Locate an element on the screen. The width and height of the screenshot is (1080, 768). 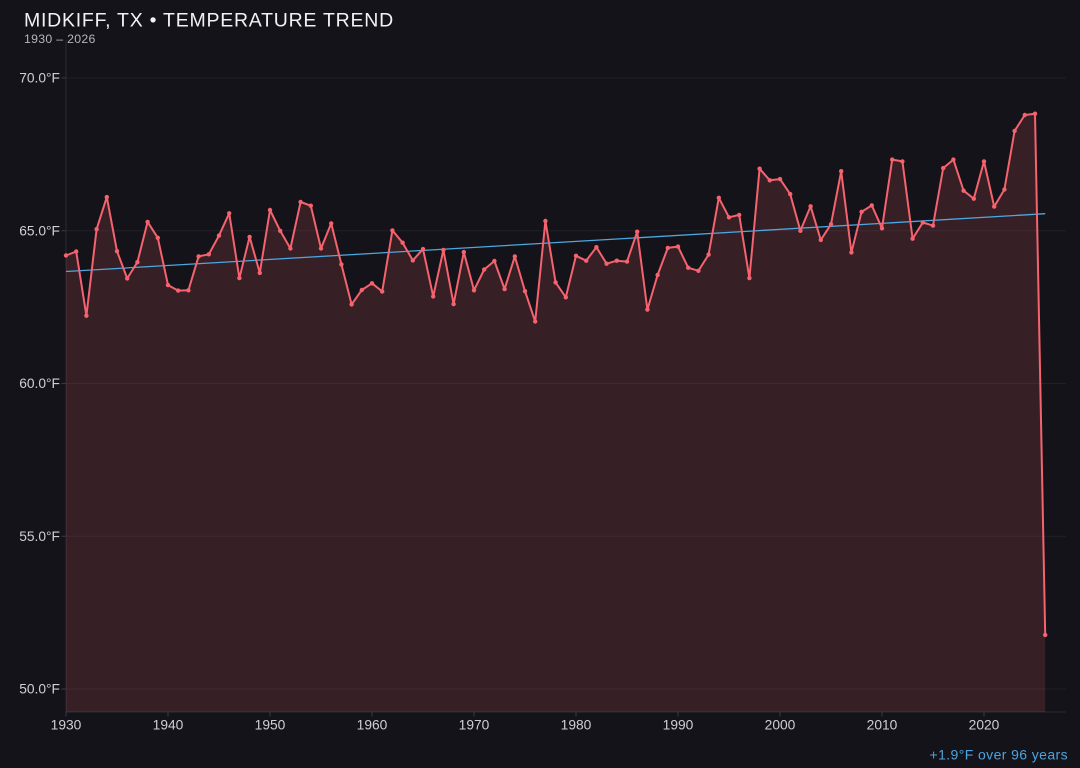
svg-text: 1930 is located at coordinates (66, 725).